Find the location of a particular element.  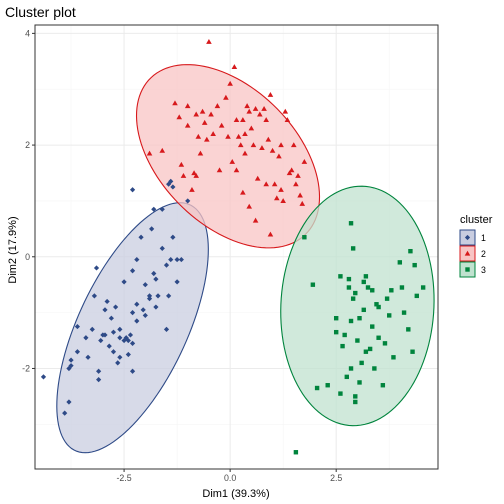

cluster-2-ellipse is located at coordinates (228, 156).